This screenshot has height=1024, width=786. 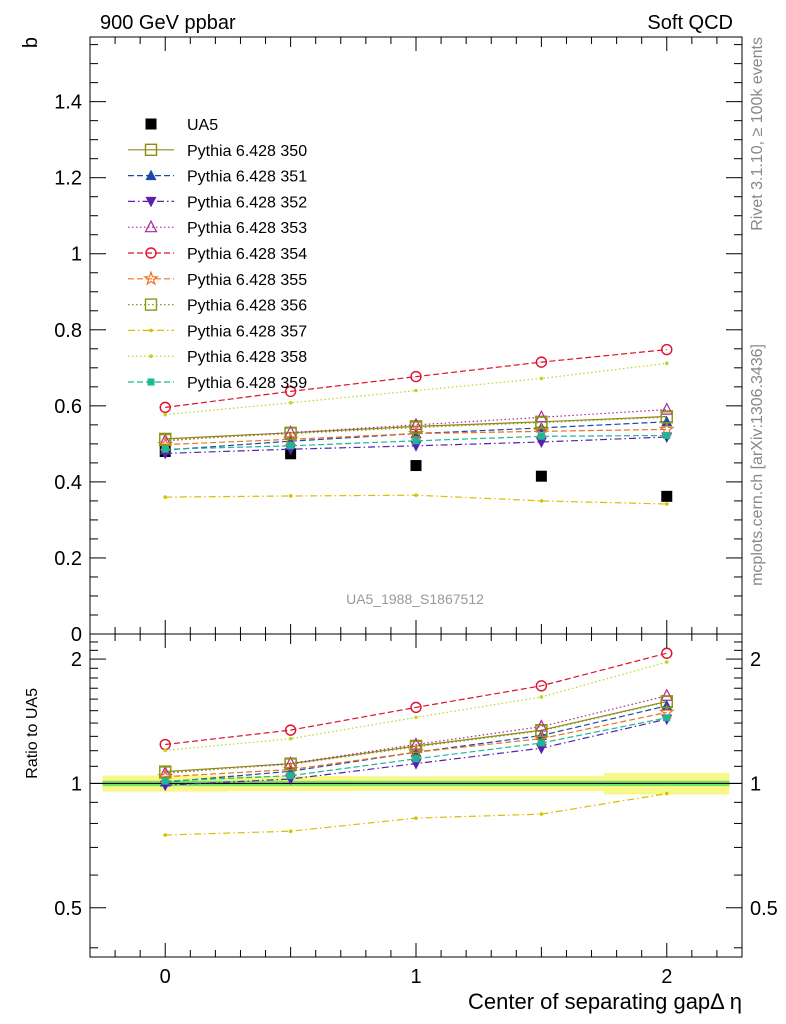 What do you see at coordinates (32, 733) in the screenshot?
I see `ratio-y-axis-label: Ratio to UA5` at bounding box center [32, 733].